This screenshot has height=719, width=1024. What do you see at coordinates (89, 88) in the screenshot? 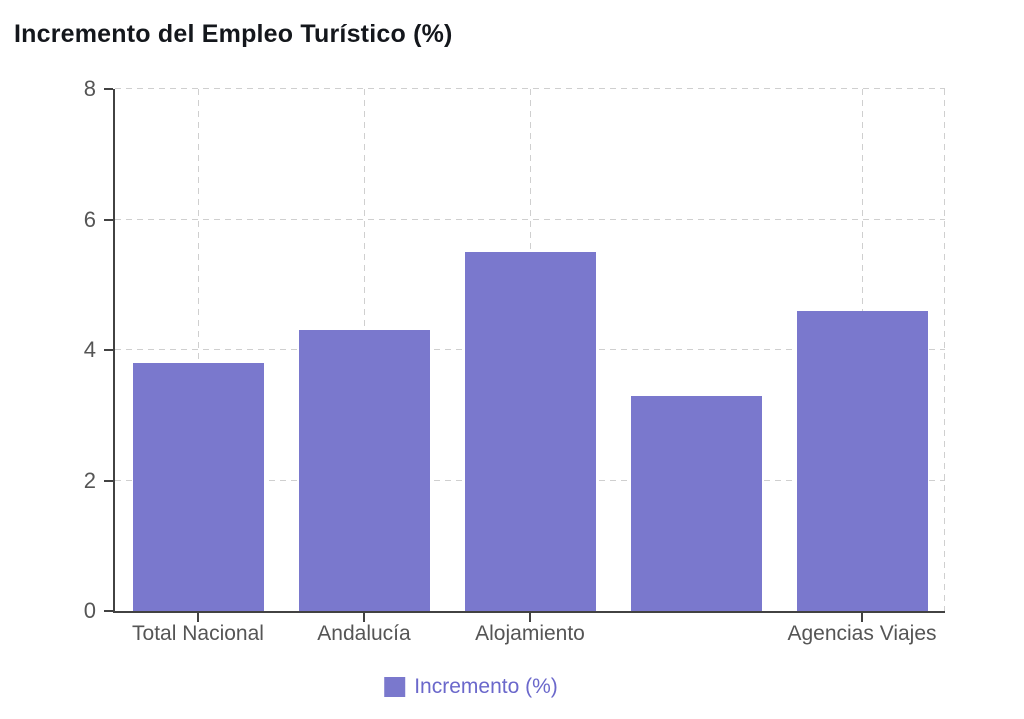
I see `y-tick-label-8: 8` at bounding box center [89, 88].